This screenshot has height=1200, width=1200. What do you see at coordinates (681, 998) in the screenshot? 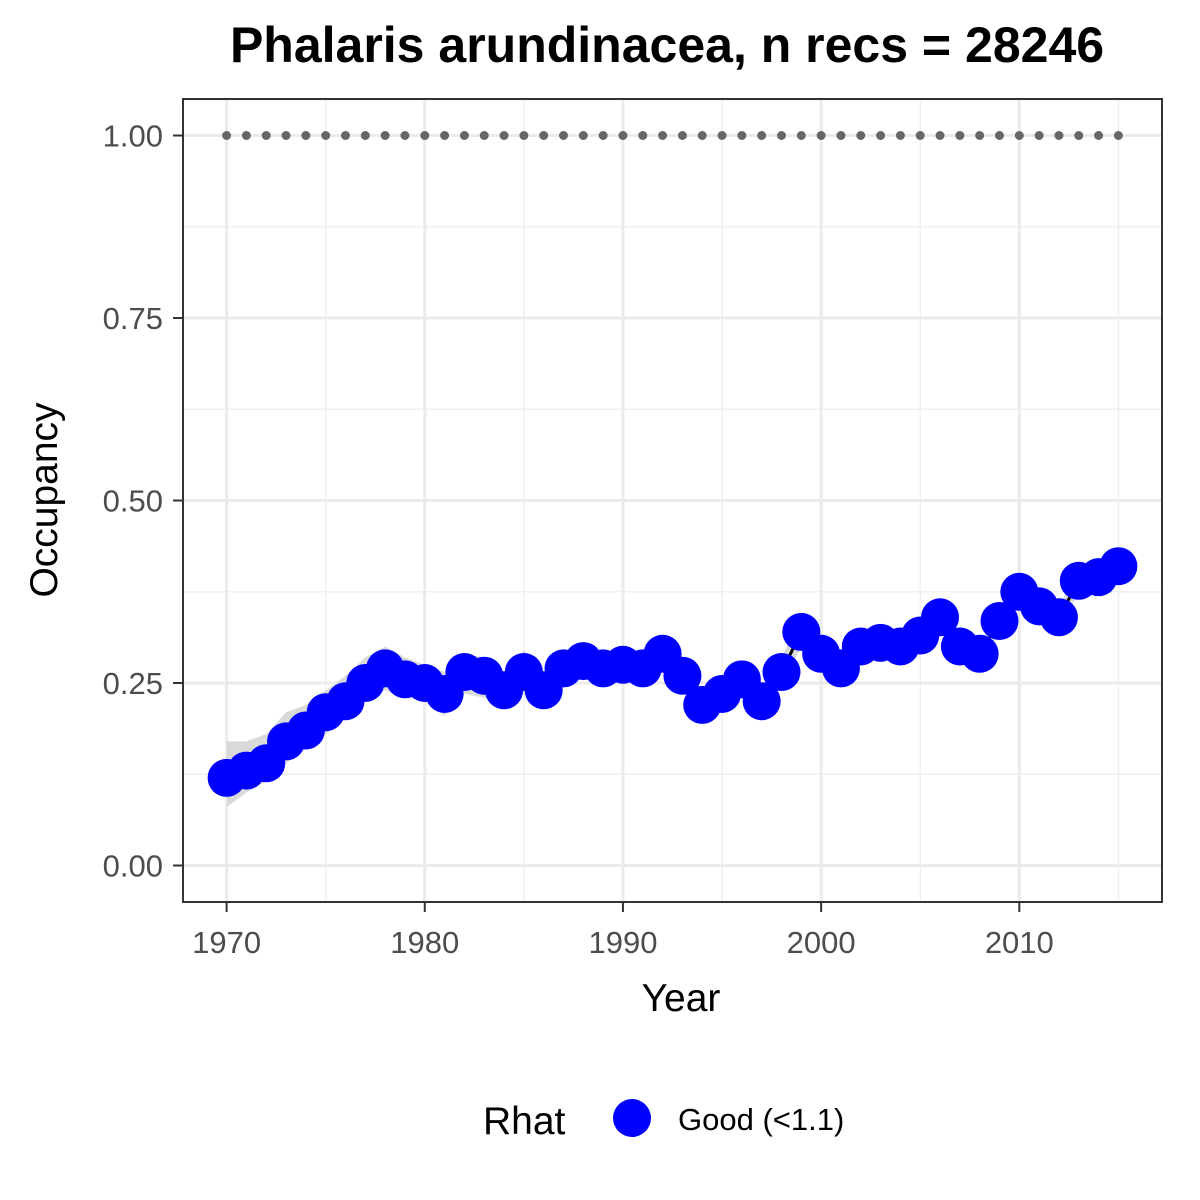
I see `x-axis-title: Year` at bounding box center [681, 998].